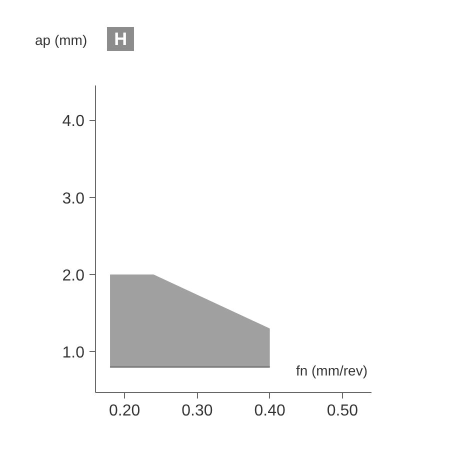  Describe the element at coordinates (332, 370) in the screenshot. I see `x-axis-title: fn (mm/rev)` at that location.